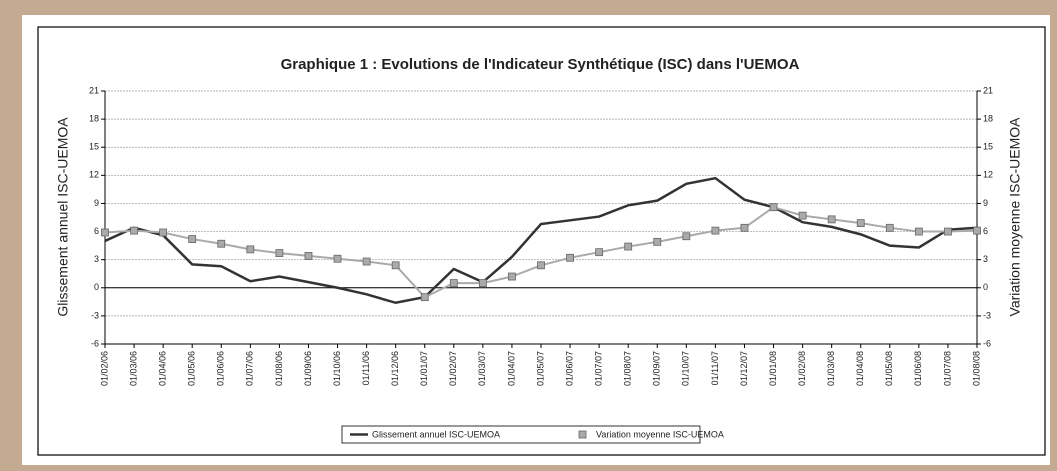 The image size is (1057, 471). I want to click on x-tick-label: 01/06/07, so click(569, 368).